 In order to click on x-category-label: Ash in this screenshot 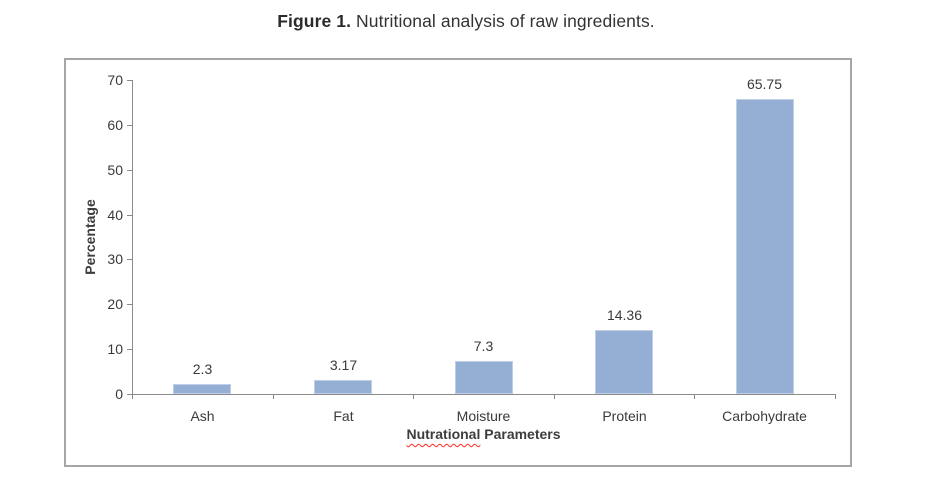, I will do `click(202, 416)`.